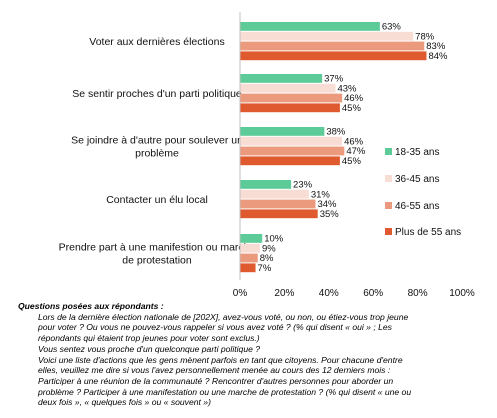  I want to click on data-label-5-3: 8%, so click(267, 258).